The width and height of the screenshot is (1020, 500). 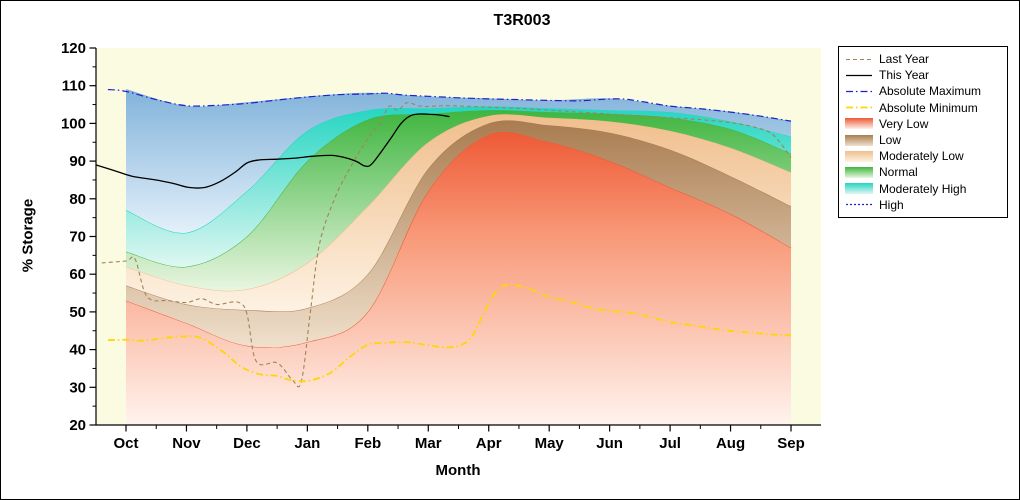 I want to click on legend-item-this-year: This Year, so click(x=923, y=75).